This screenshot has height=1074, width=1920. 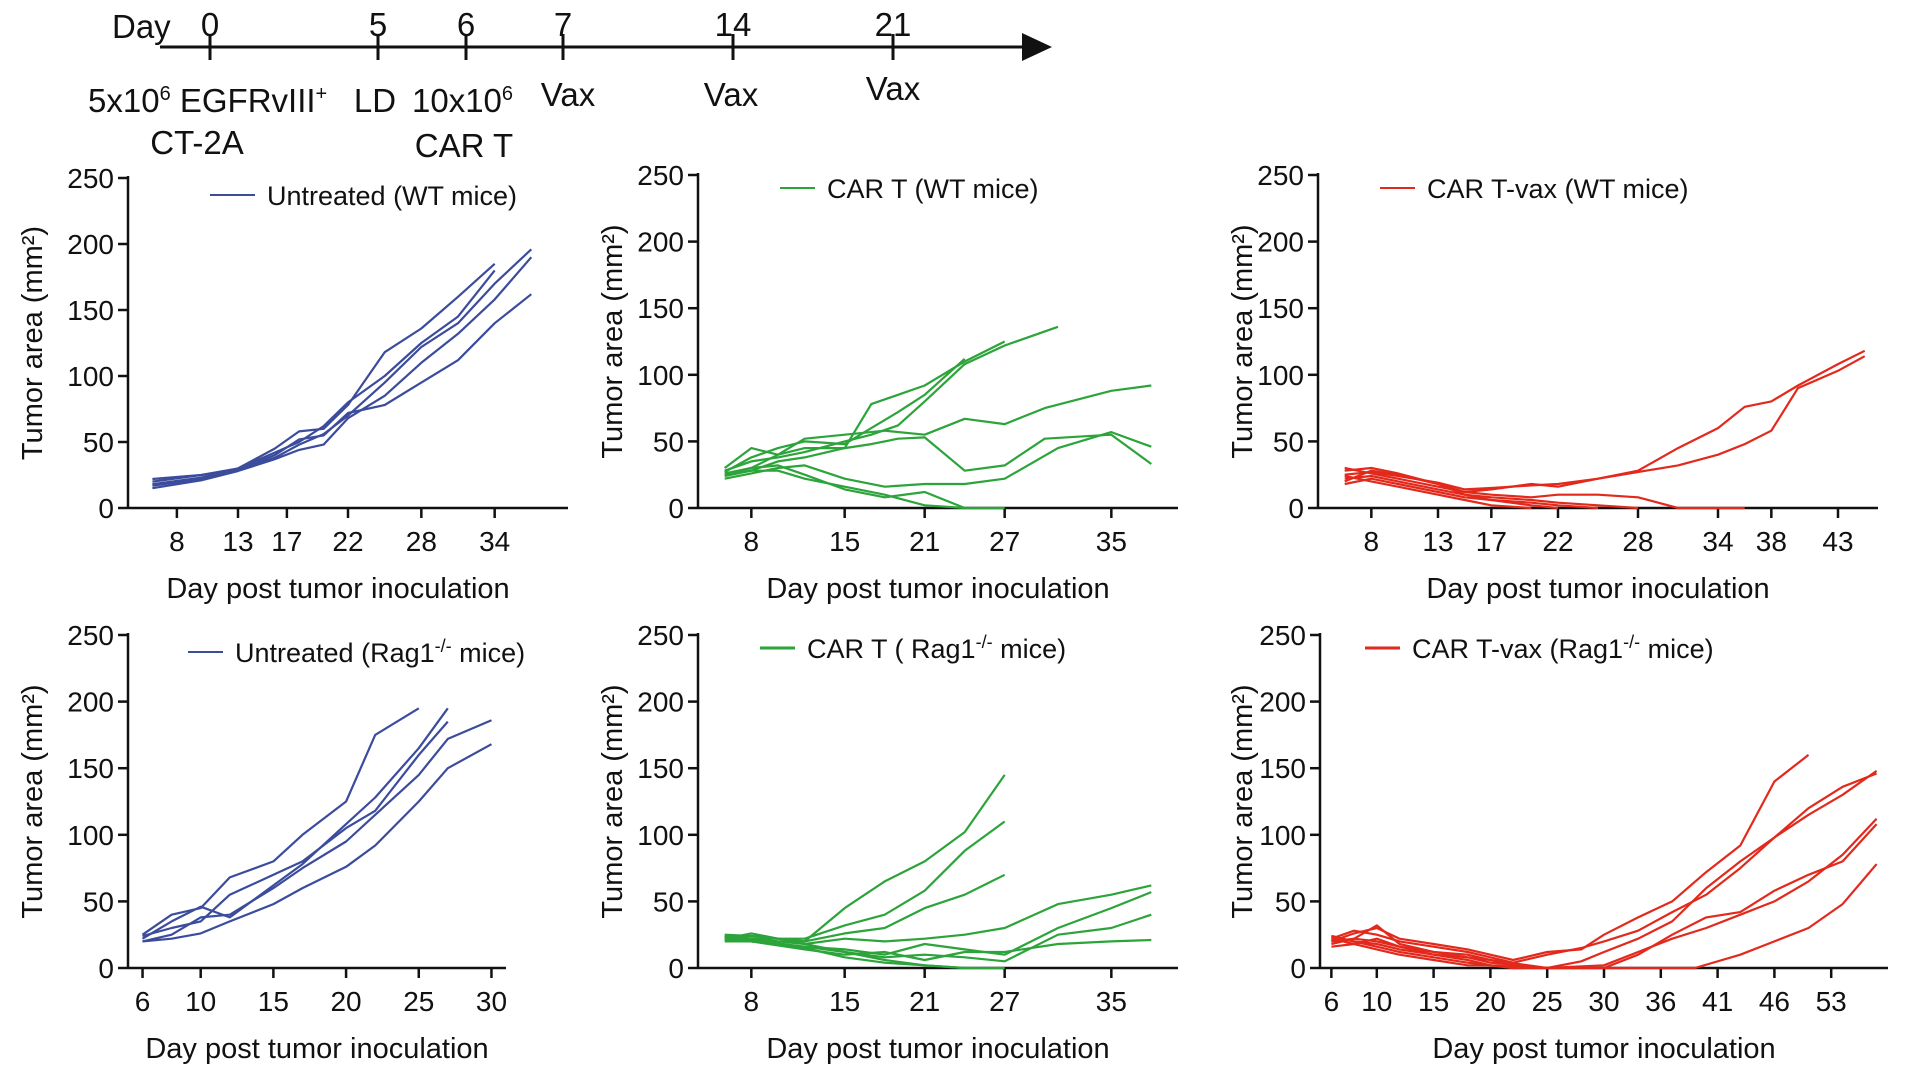 I want to click on legend-label: CAR T (WT mice), so click(x=933, y=189).